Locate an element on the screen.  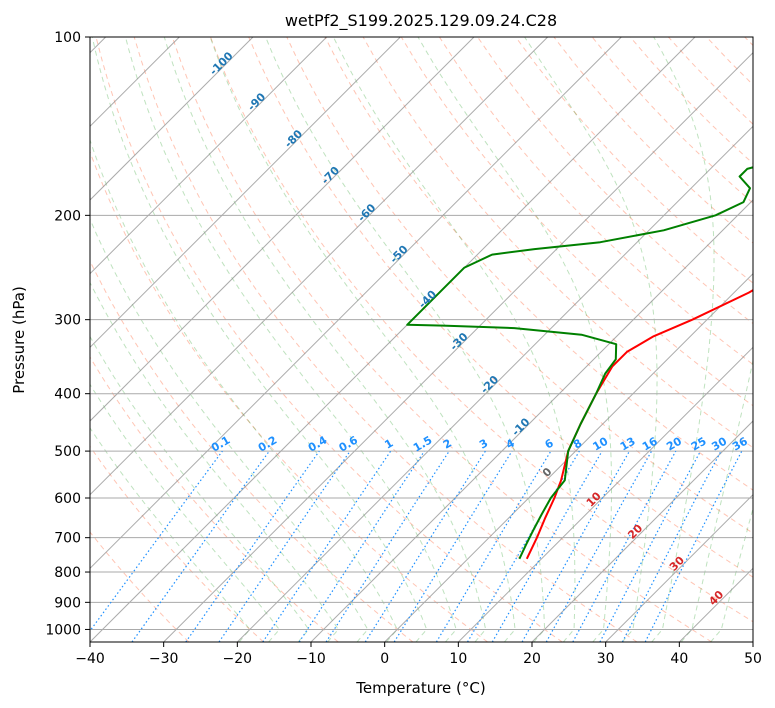
y-tick-label: 700 is located at coordinates (67, 539).